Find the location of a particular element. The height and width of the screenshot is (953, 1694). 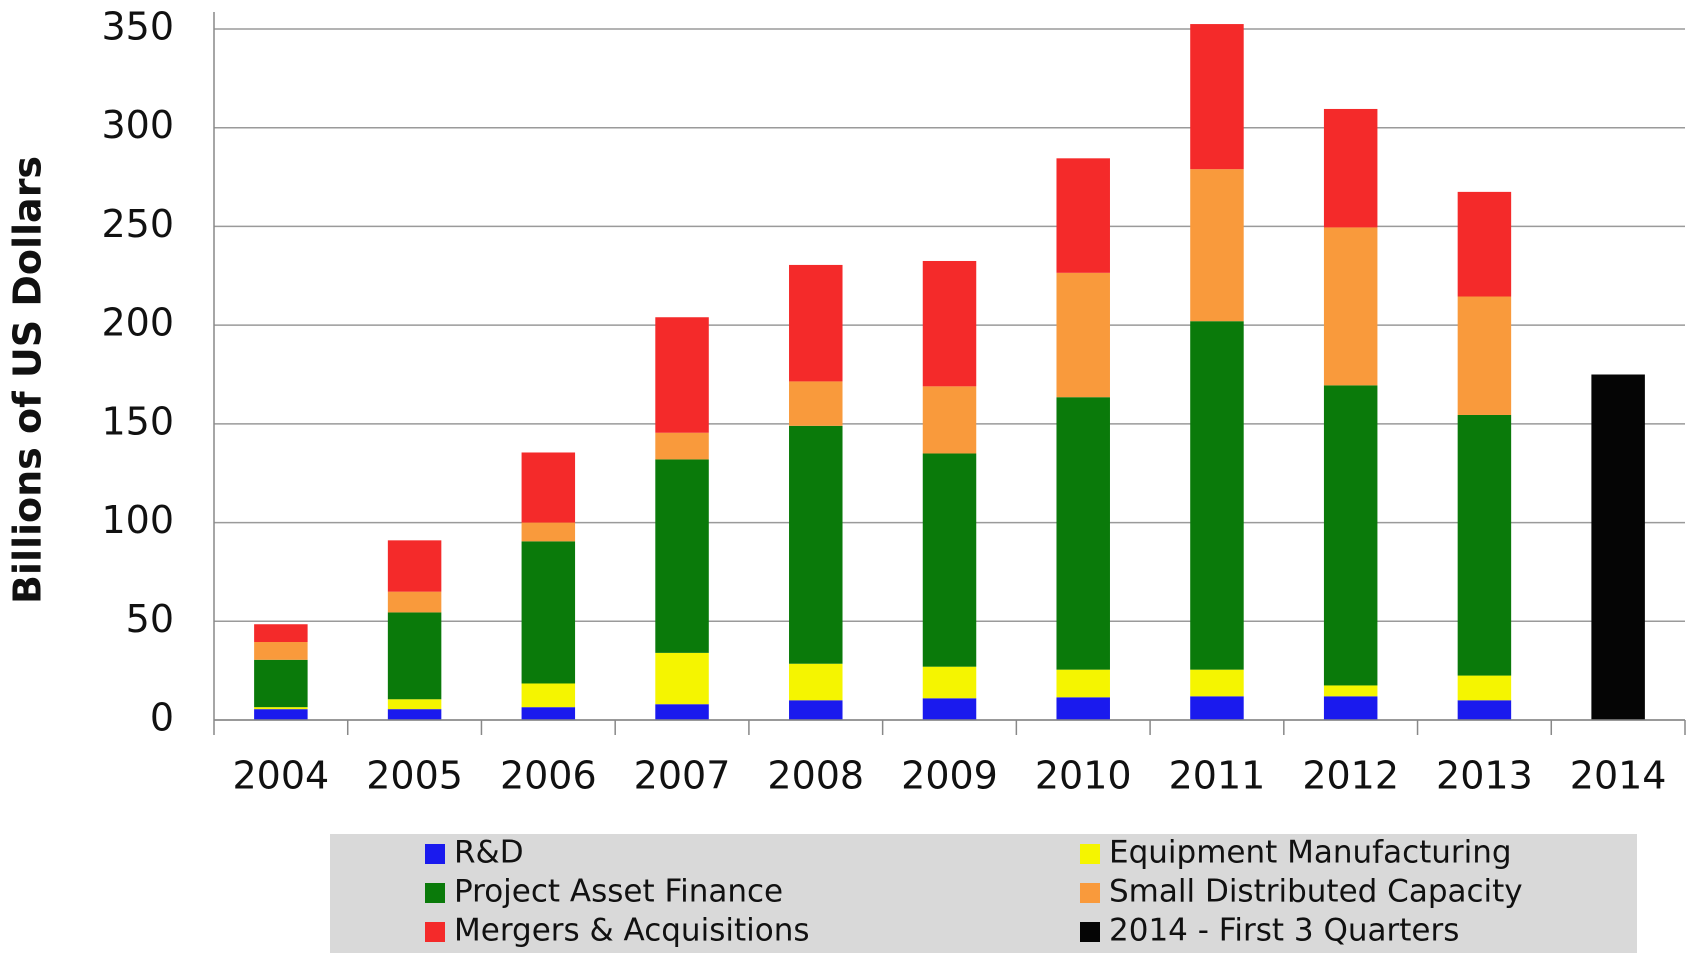

y-axis-title: Billions of US Dollars is located at coordinates (28, 380).